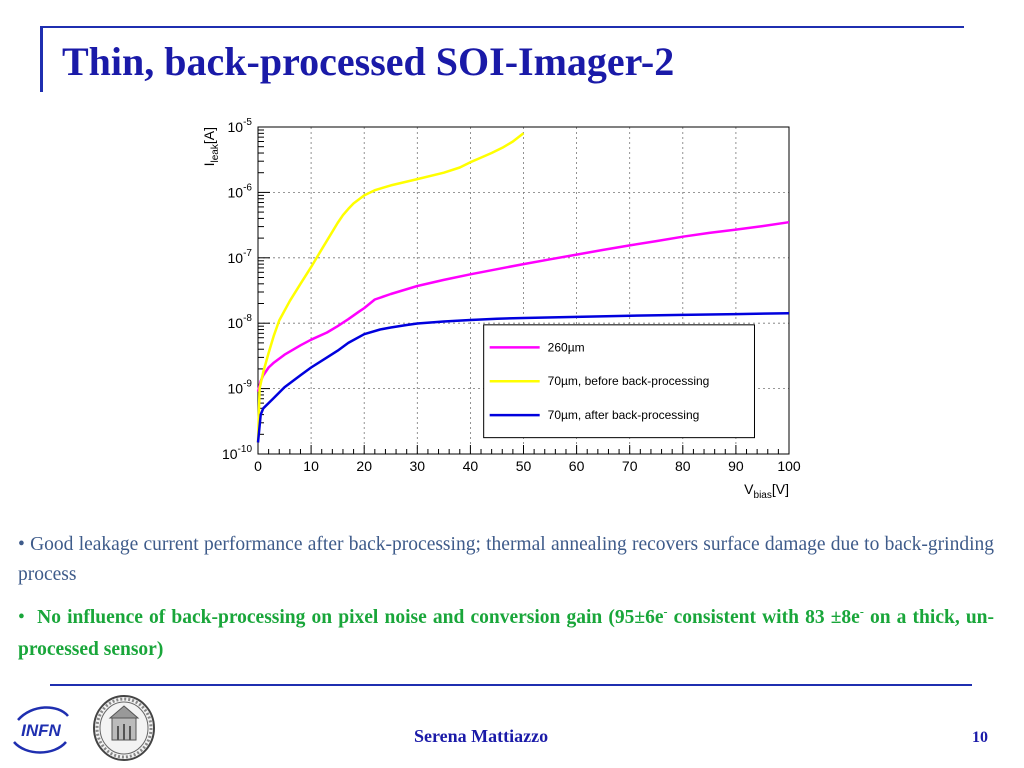  Describe the element at coordinates (240, 322) in the screenshot. I see `y-tick-label: 10⁻⁸` at that location.